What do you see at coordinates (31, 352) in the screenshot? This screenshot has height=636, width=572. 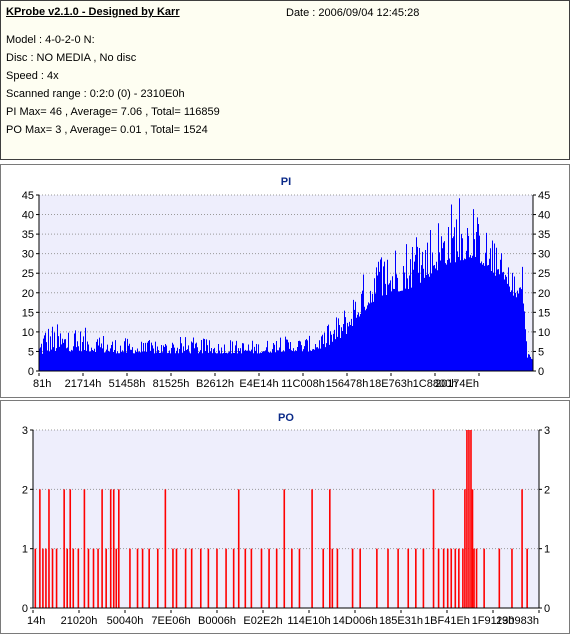 I see `pi-ytick-label: 5` at bounding box center [31, 352].